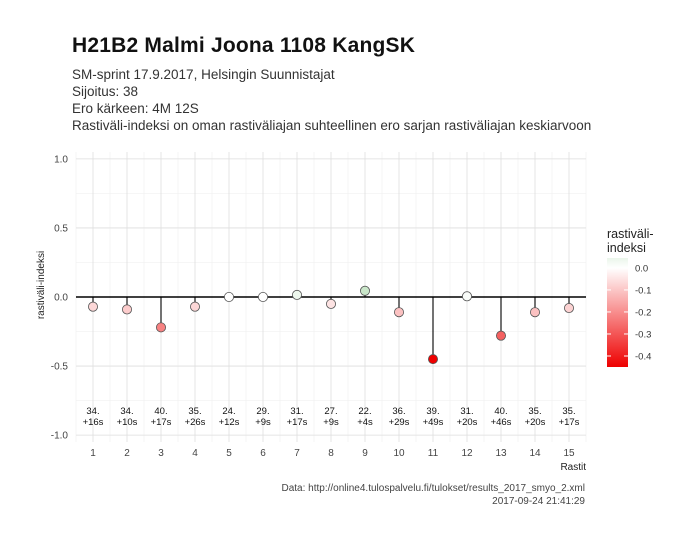 Image resolution: width=697 pixels, height=540 pixels. What do you see at coordinates (60, 436) in the screenshot?
I see `y-tick-label: -1.0` at bounding box center [60, 436].